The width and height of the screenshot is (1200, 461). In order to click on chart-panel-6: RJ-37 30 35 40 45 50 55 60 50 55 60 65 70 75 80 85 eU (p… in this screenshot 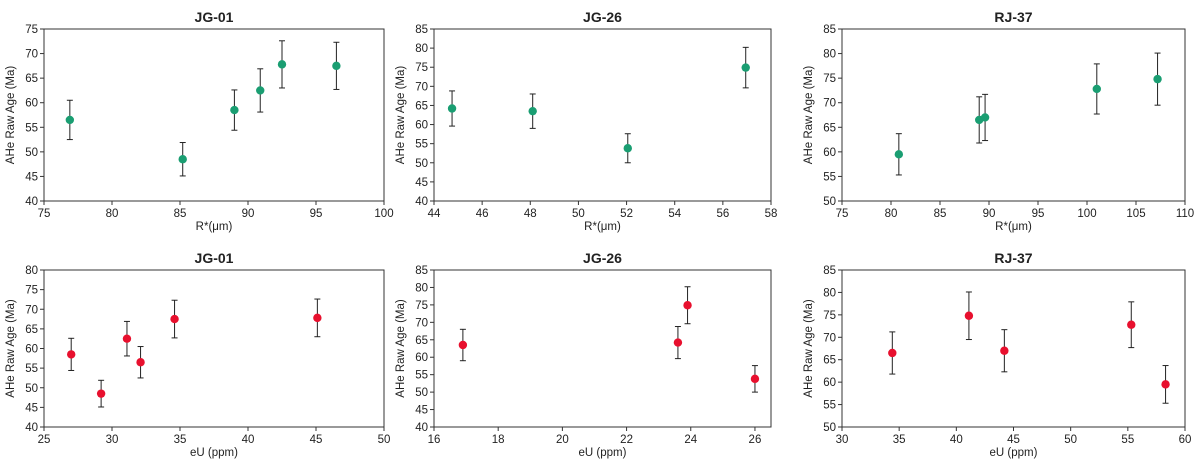, I will do `click(997, 354)`.